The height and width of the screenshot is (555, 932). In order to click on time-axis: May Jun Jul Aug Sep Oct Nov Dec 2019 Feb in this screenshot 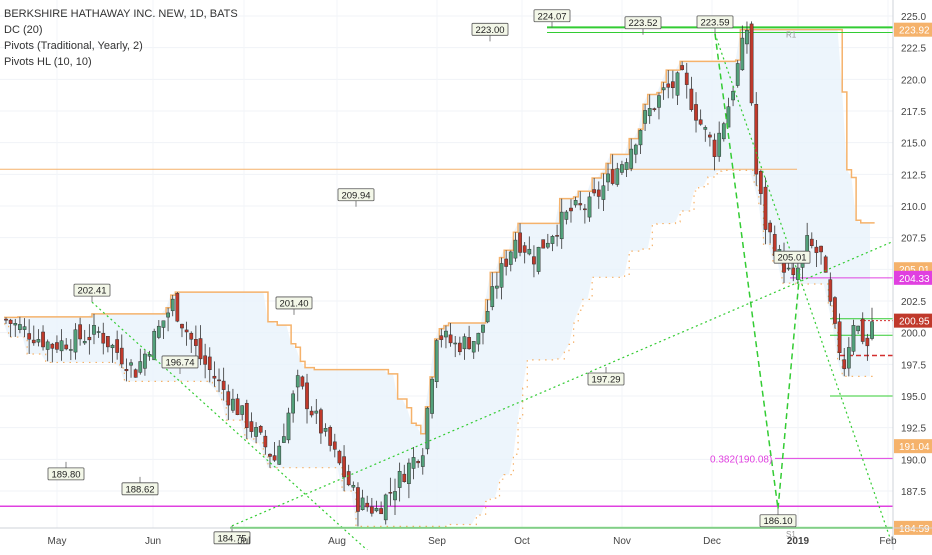, I will do `click(466, 537)`.